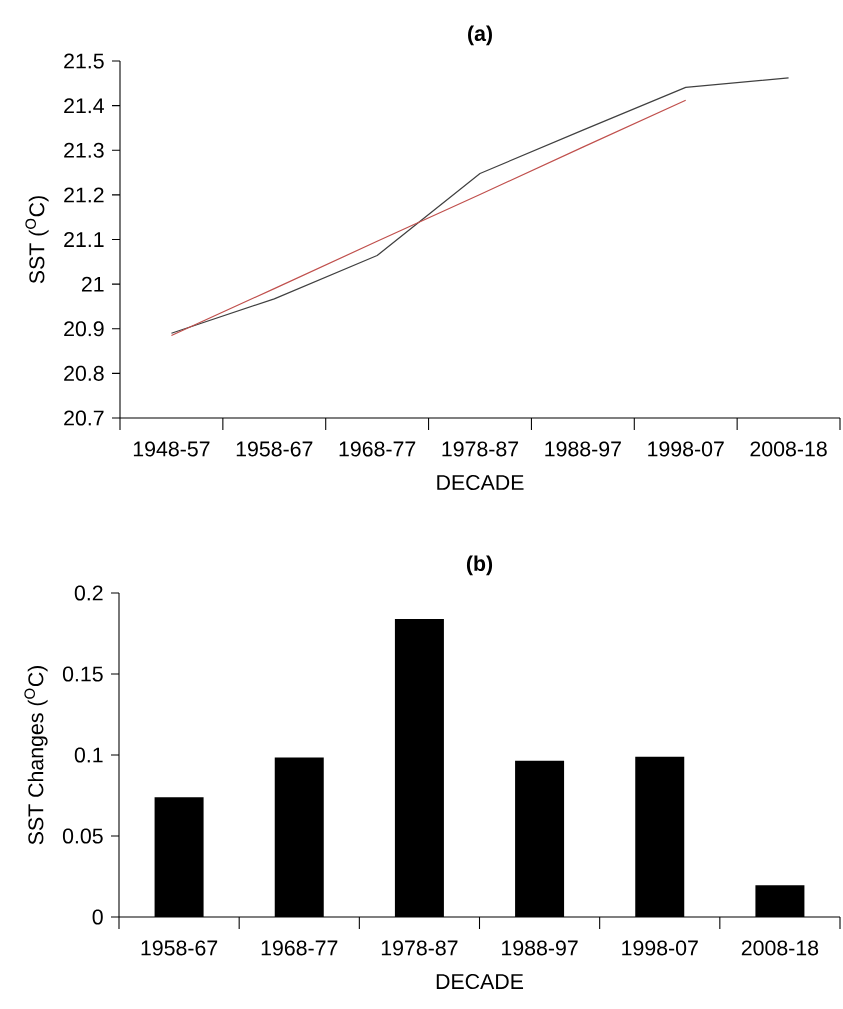 This screenshot has height=1009, width=843. What do you see at coordinates (88, 755) in the screenshot?
I see `y-tick-label: 0.1` at bounding box center [88, 755].